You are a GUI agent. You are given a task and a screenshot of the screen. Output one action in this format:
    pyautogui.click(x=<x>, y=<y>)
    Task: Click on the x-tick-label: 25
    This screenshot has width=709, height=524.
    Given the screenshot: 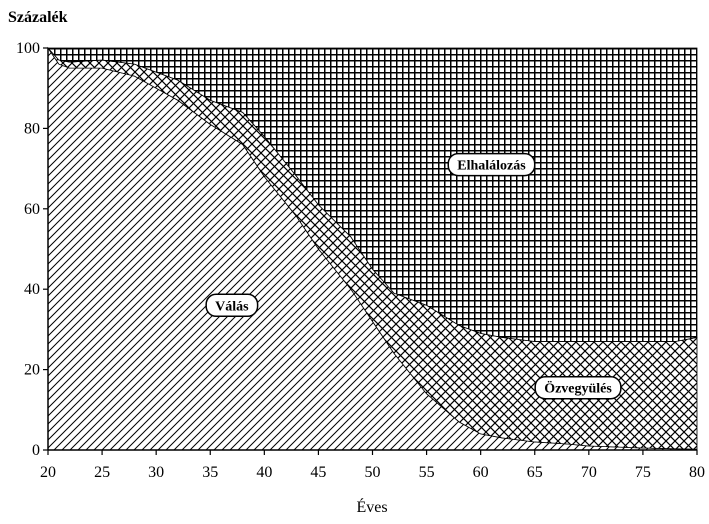 What is the action you would take?
    pyautogui.click(x=102, y=472)
    